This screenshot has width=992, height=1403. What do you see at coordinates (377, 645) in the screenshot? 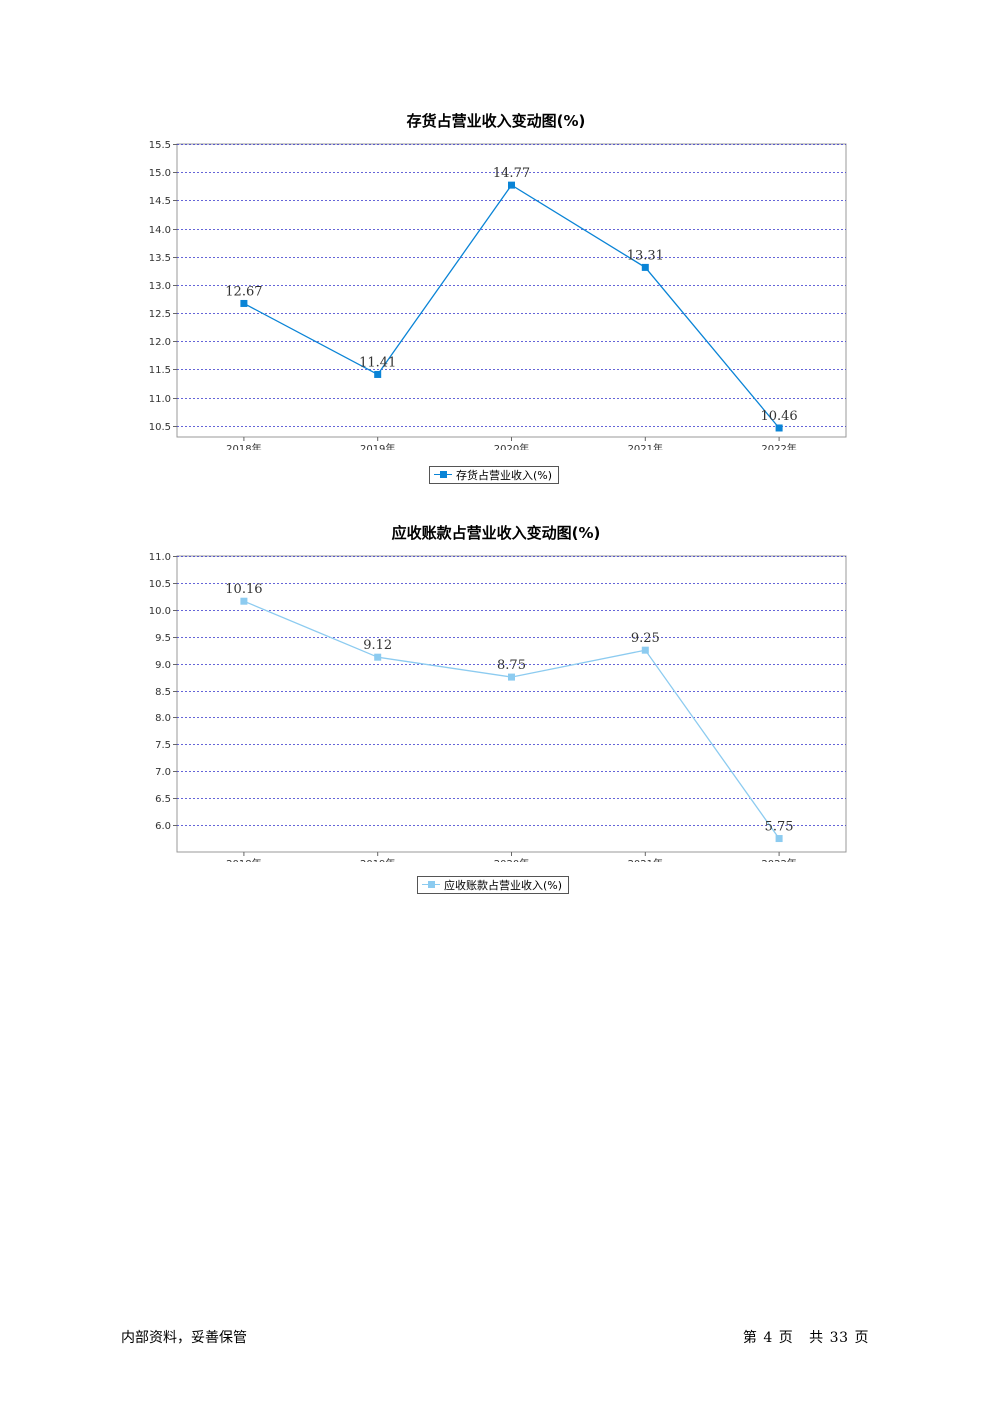
I see `data-label: 9.12` at bounding box center [377, 645].